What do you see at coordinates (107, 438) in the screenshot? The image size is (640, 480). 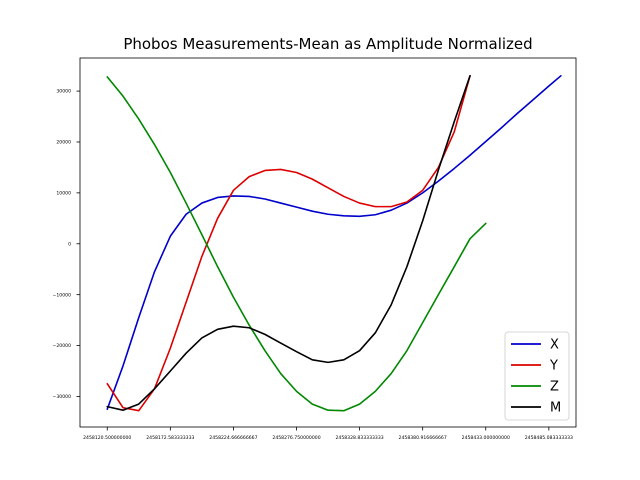 I see `x-tick-label: 2458120.500000000` at bounding box center [107, 438].